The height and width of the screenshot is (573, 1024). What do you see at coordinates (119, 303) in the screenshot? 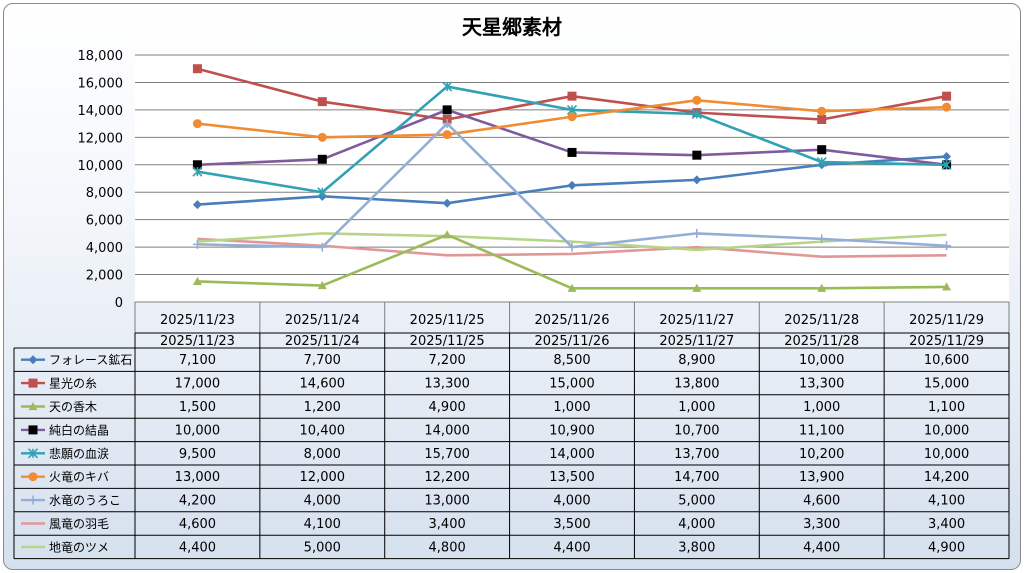
I see `y-tick-label: 0` at bounding box center [119, 303].